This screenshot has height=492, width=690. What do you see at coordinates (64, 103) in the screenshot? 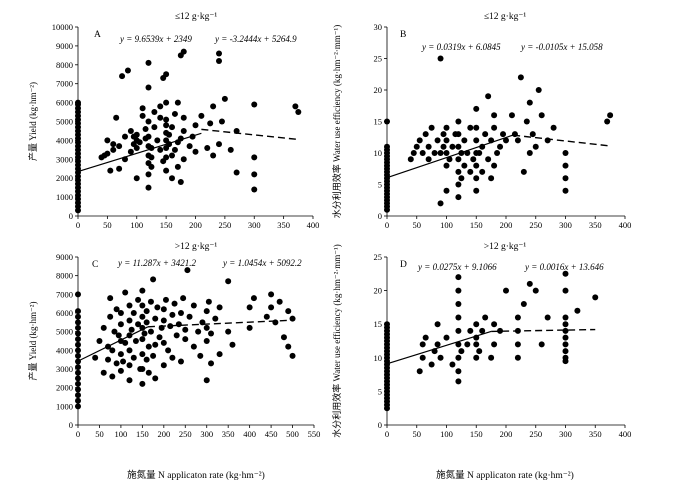
I see `y-tick-label: 6000` at bounding box center [64, 103].